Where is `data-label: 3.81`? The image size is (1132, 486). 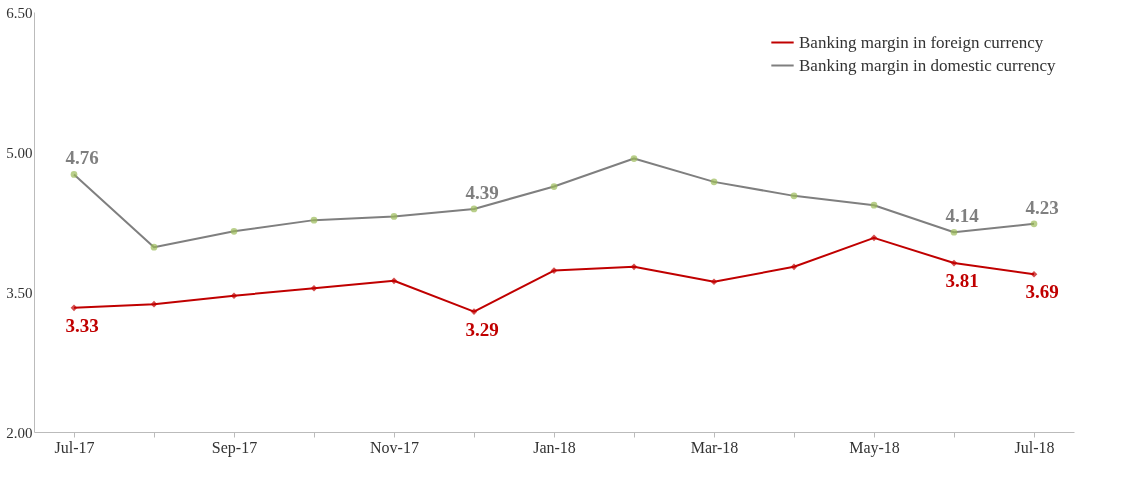
data-label: 3.81 is located at coordinates (962, 281).